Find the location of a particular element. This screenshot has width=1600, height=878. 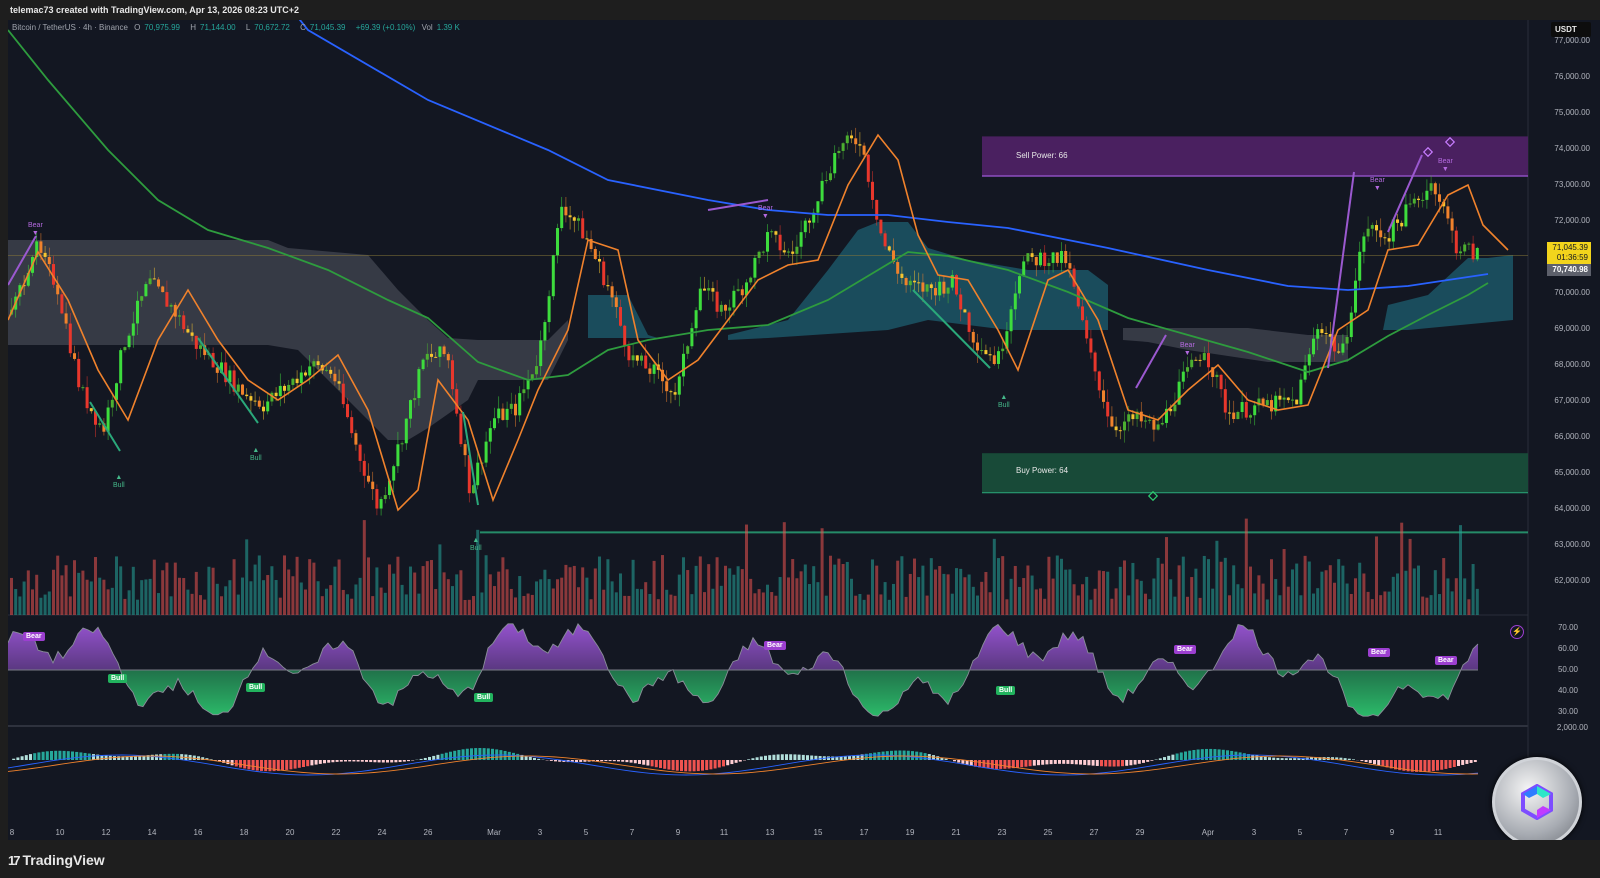

high-value: 71,144.00 is located at coordinates (218, 27).